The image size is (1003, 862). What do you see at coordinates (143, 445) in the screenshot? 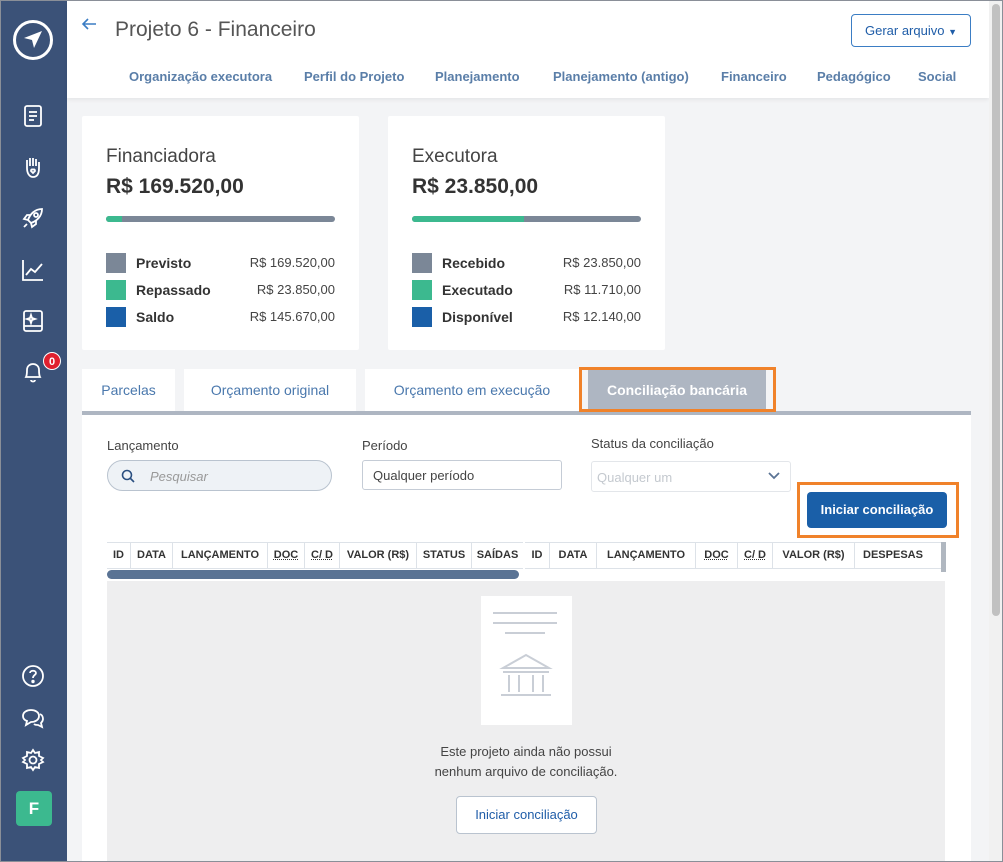
I see `lancamento-label: Lançamento` at bounding box center [143, 445].